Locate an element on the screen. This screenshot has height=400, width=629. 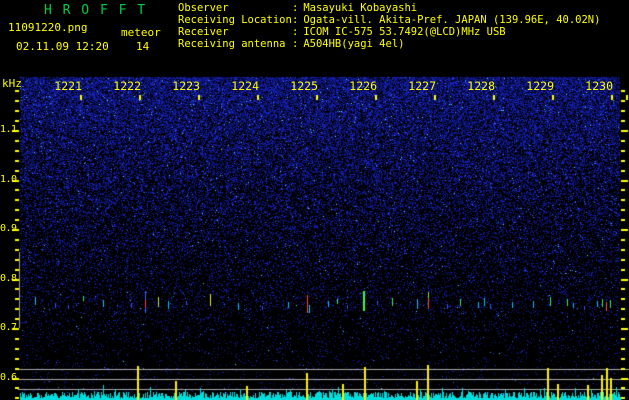
frequency-axis-label: 1.1 is located at coordinates (8, 129).